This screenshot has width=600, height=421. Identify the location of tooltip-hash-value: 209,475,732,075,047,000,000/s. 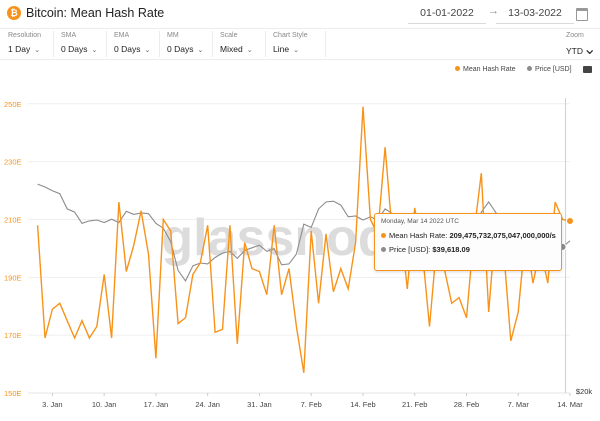
(502, 235).